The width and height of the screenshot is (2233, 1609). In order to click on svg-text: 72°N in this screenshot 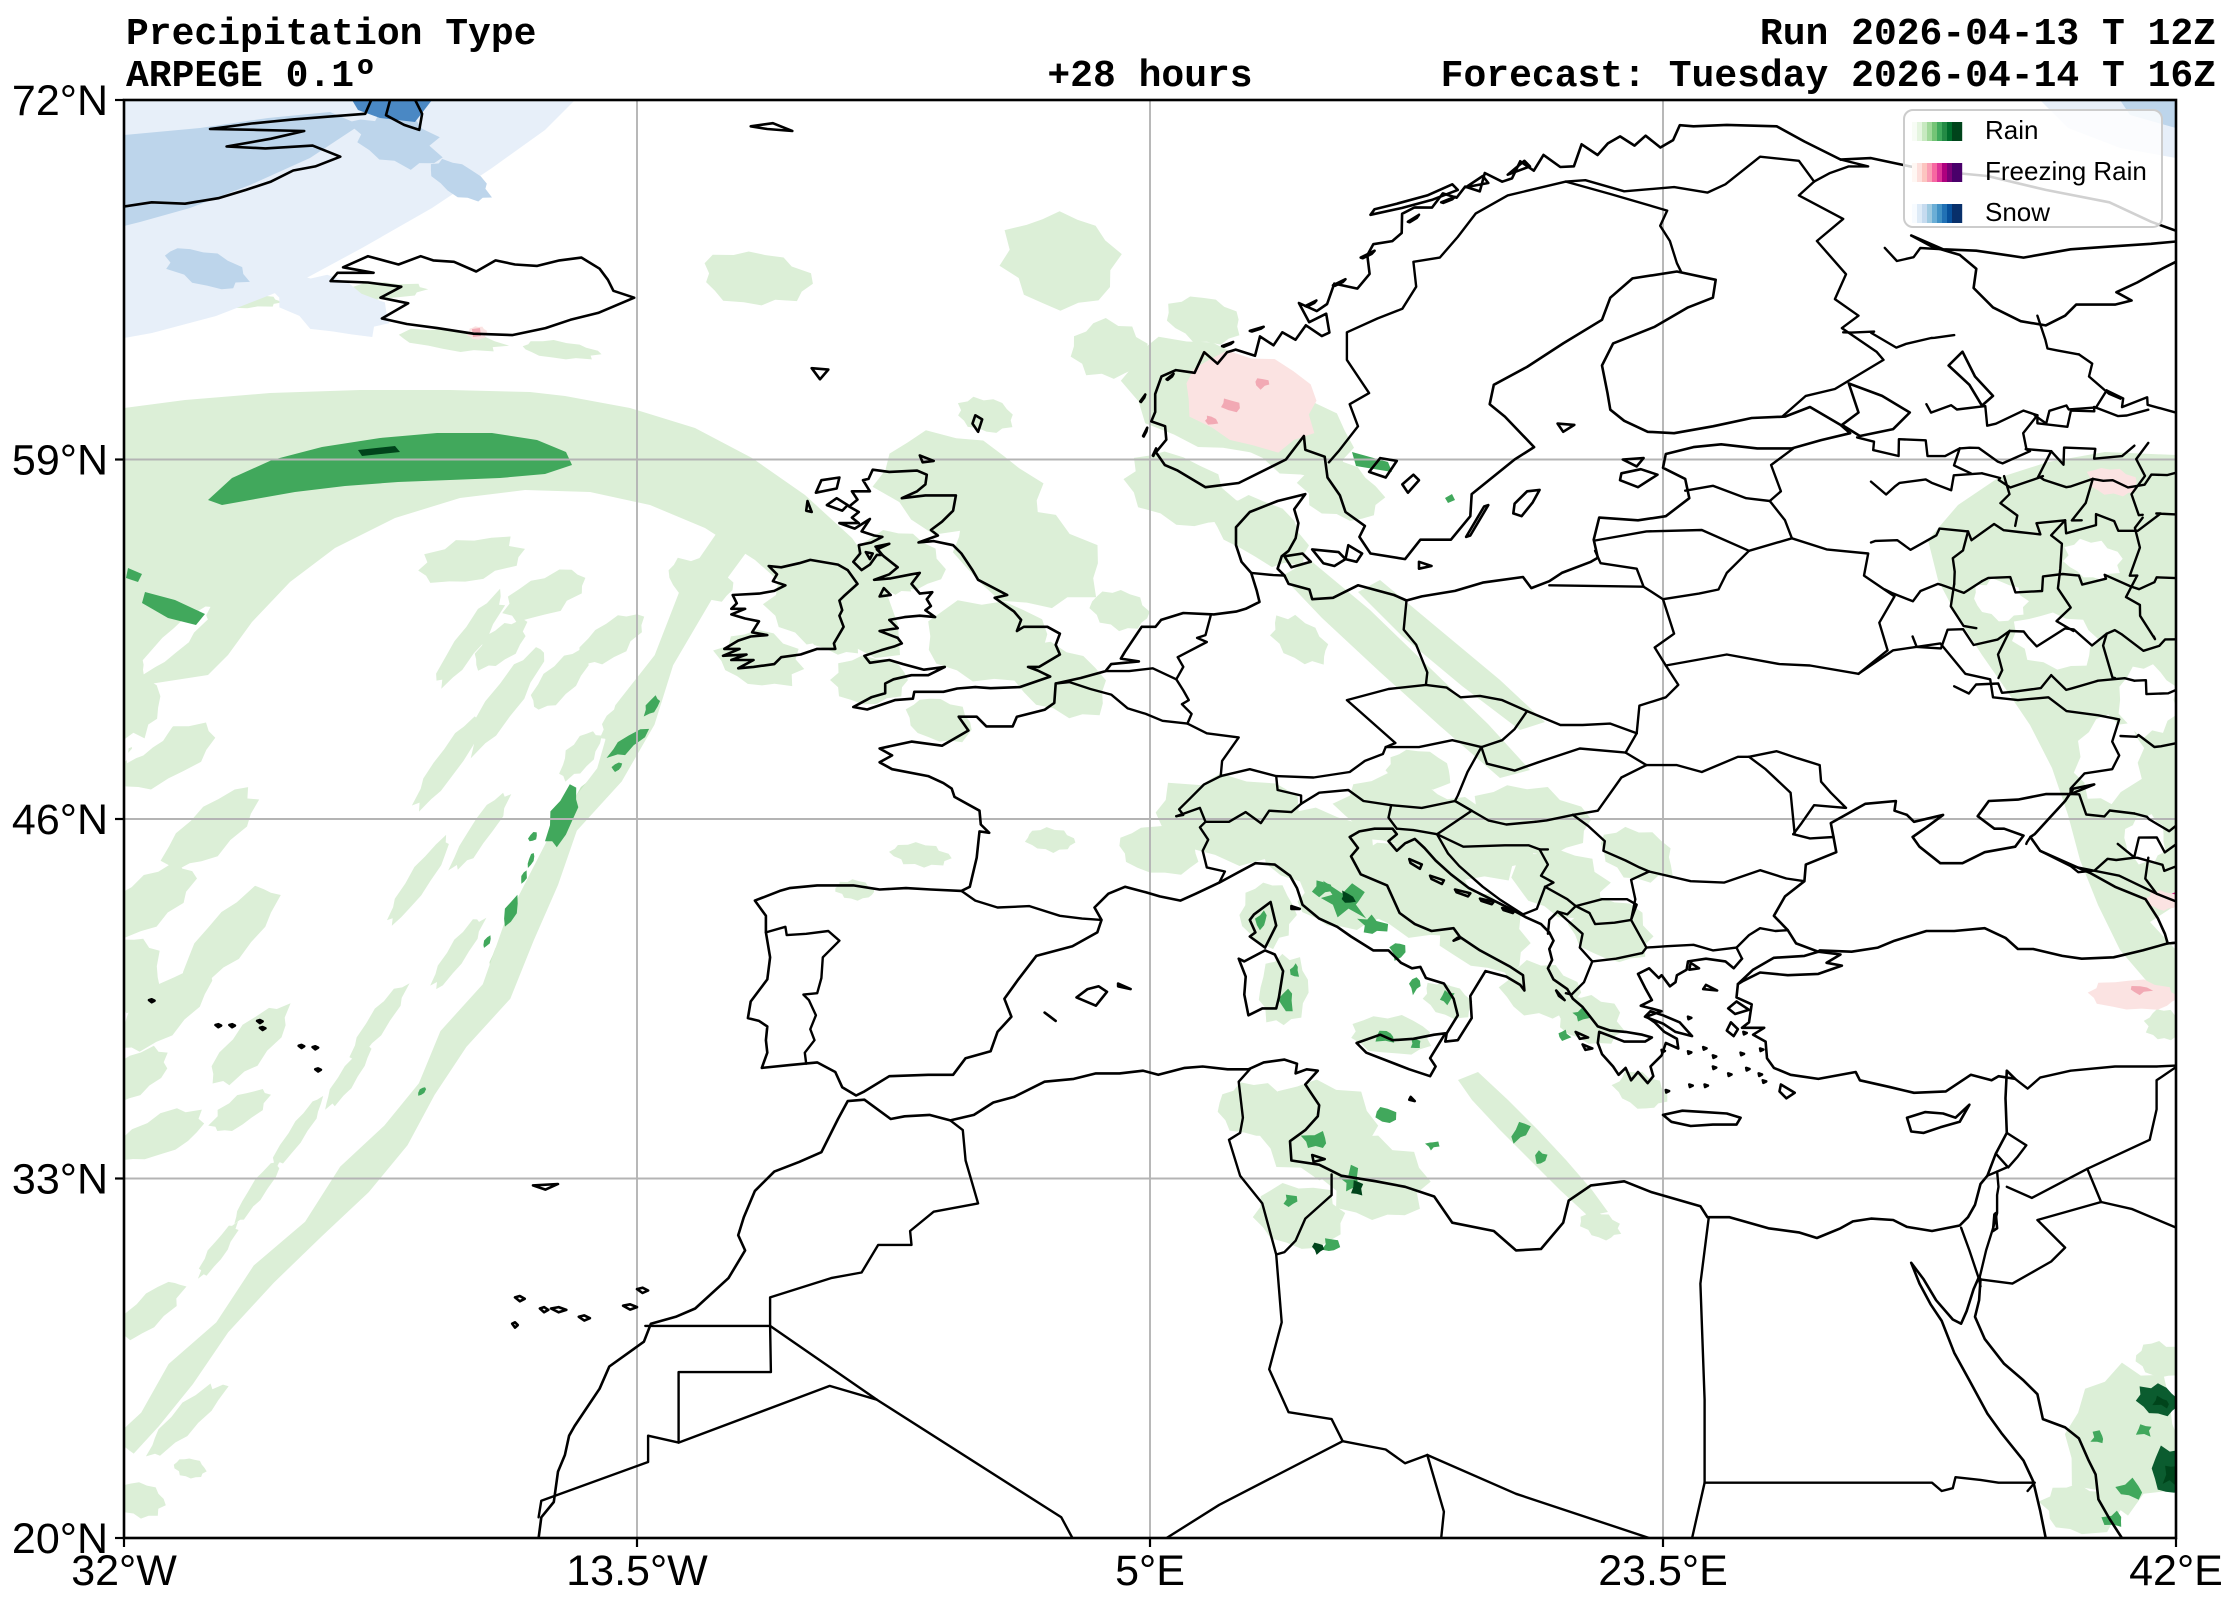, I will do `click(60, 101)`.